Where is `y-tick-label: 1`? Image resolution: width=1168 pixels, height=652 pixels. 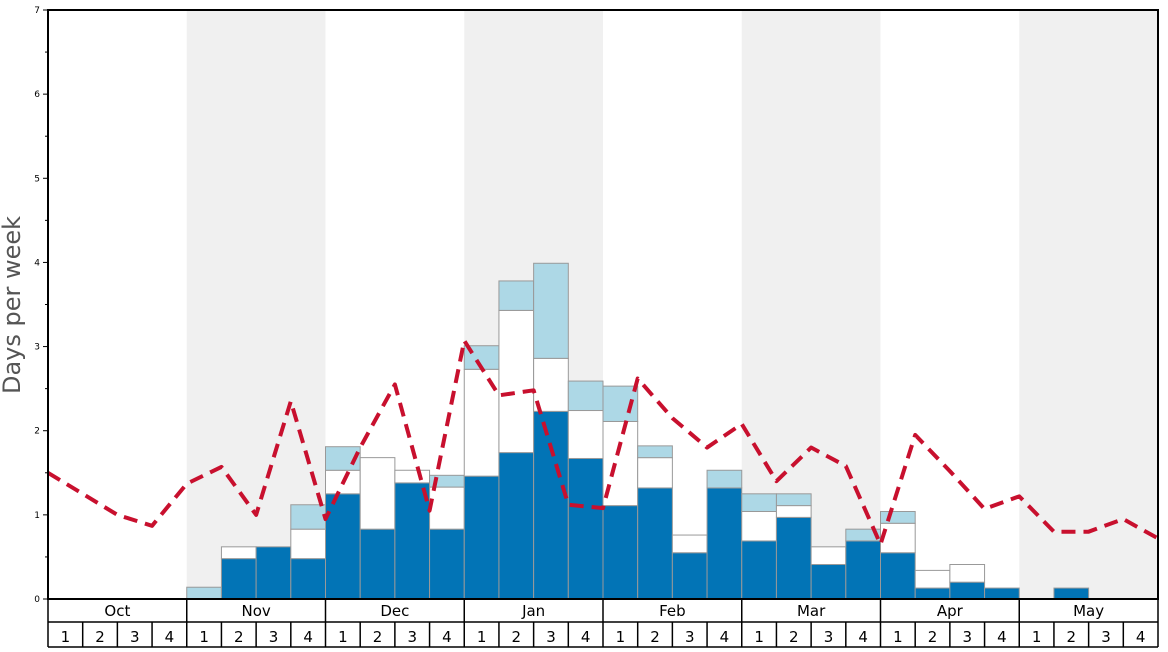
y-tick-label: 1 is located at coordinates (37, 516).